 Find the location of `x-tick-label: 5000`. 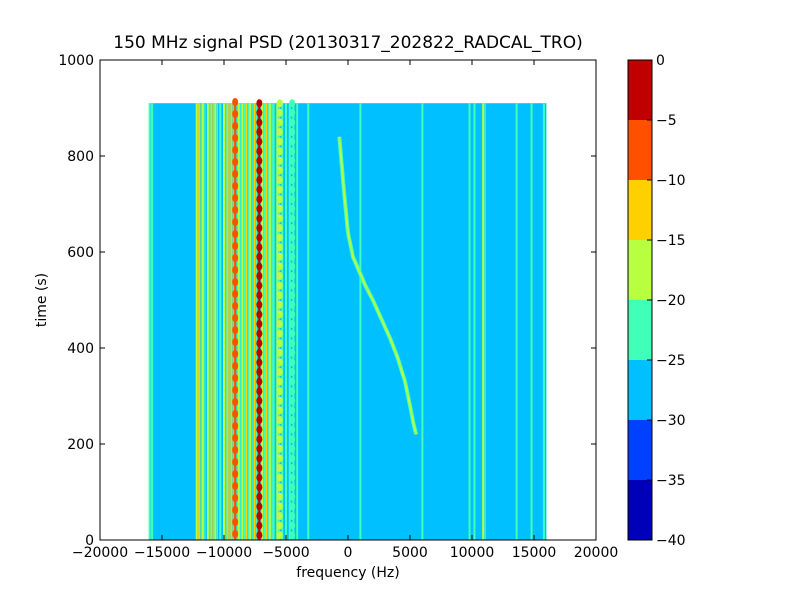

x-tick-label: 5000 is located at coordinates (410, 553).